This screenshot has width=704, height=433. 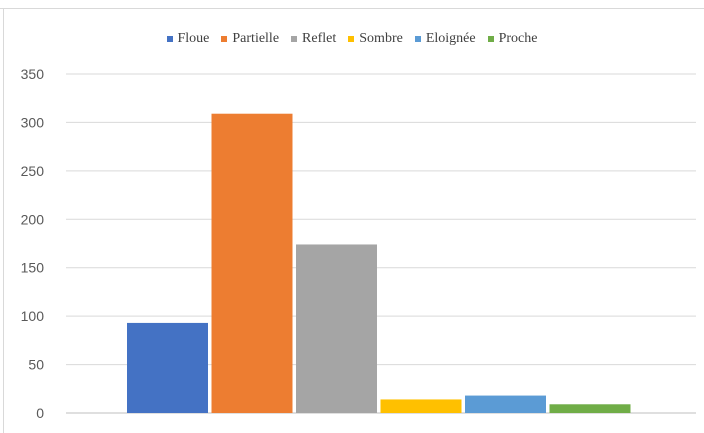 I want to click on legend-item: Sombre, so click(x=375, y=39).